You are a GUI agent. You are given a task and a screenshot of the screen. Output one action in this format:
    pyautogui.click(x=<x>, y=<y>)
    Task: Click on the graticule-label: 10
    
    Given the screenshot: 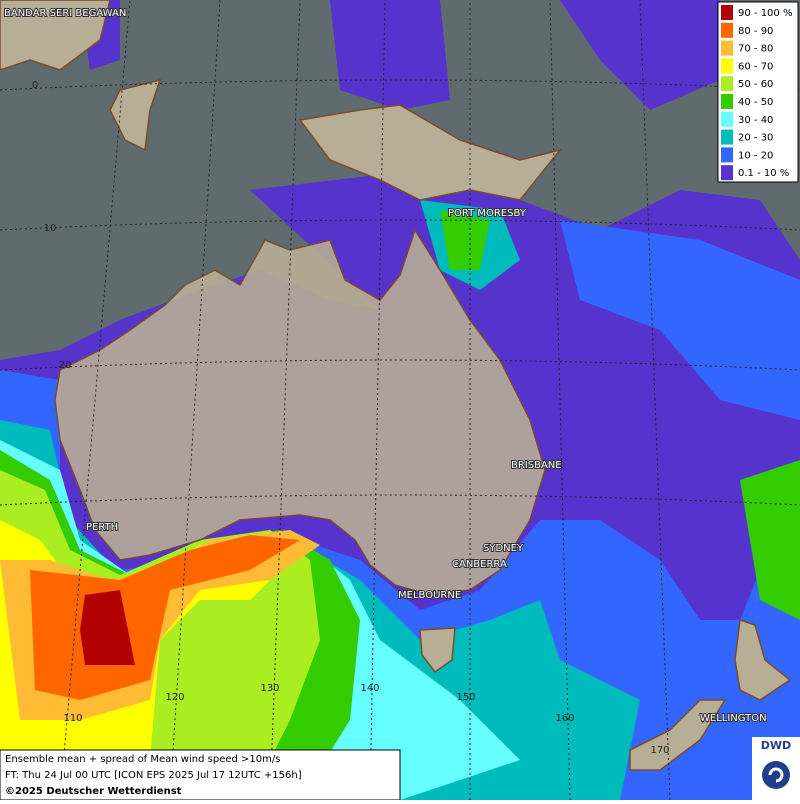 What is the action you would take?
    pyautogui.click(x=50, y=228)
    